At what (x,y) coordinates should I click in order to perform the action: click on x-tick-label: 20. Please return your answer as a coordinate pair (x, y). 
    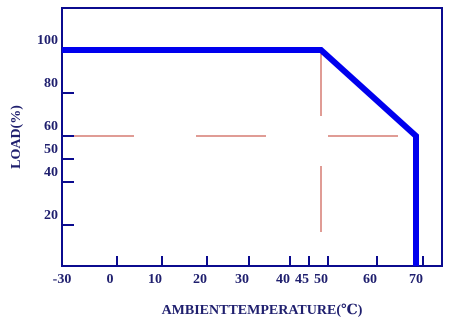
    Looking at the image, I should click on (200, 279).